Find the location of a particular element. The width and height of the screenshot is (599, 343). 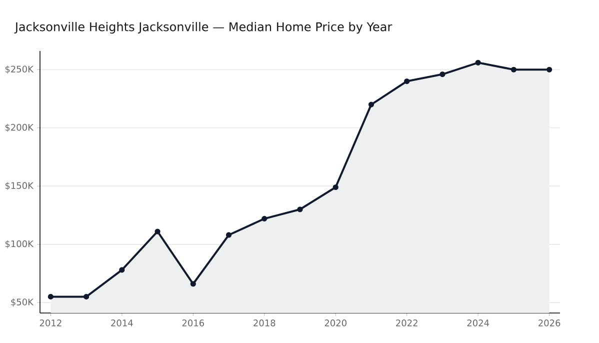

x-tick-label: 2022 is located at coordinates (407, 323).